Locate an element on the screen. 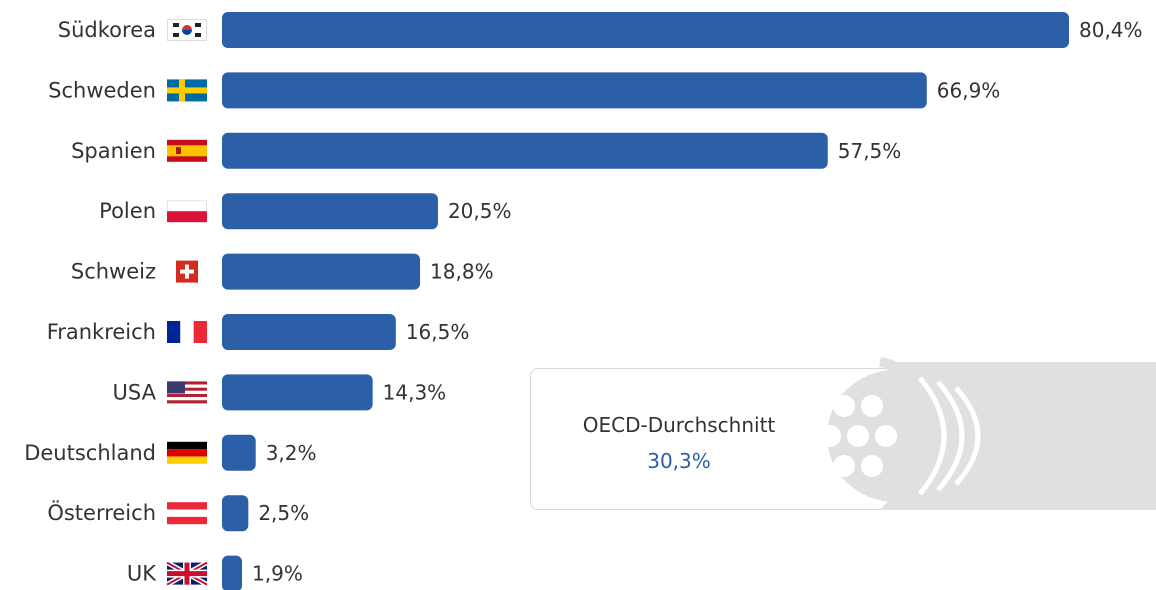 This screenshot has width=1156, height=590. oecd-average-title: OECD-Durchschnitt is located at coordinates (679, 425).